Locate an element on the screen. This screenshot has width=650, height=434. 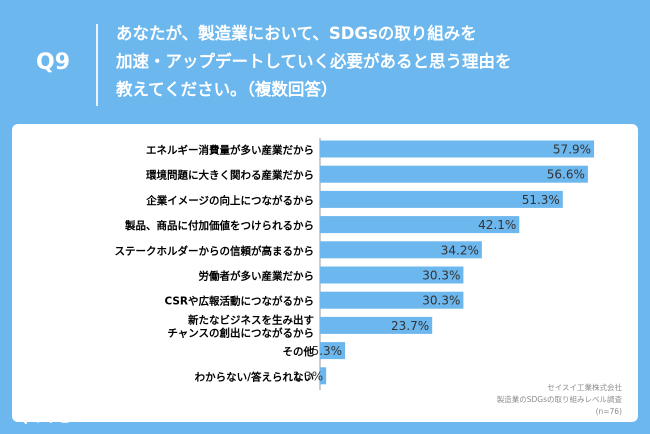
bar-value-label-5: 34.2% is located at coordinates (460, 250).